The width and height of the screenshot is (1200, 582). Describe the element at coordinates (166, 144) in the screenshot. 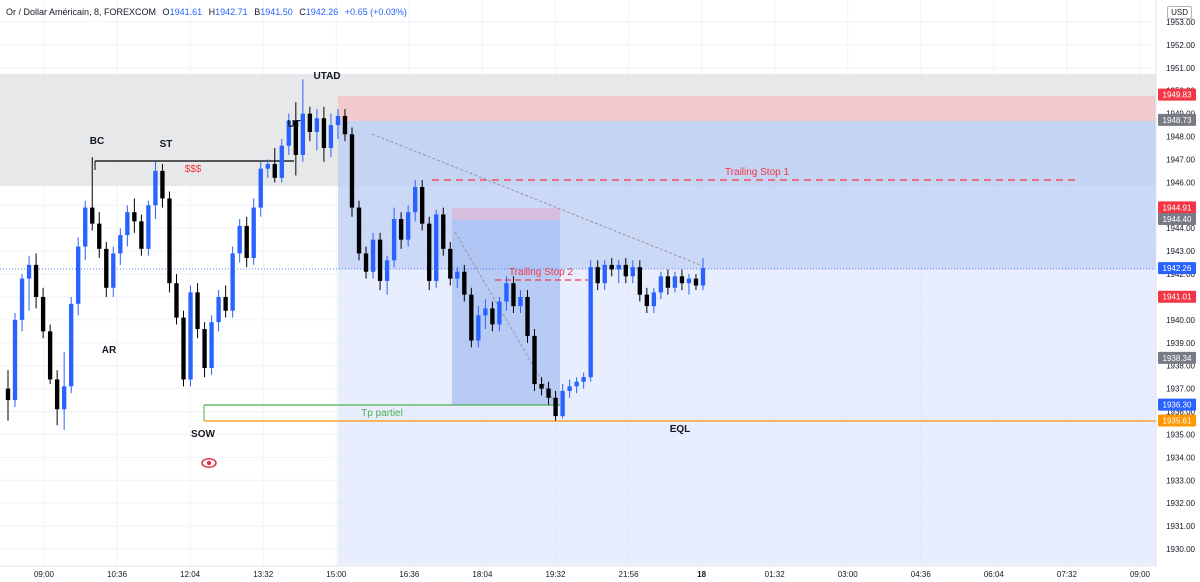

I see `label-st: ST` at that location.